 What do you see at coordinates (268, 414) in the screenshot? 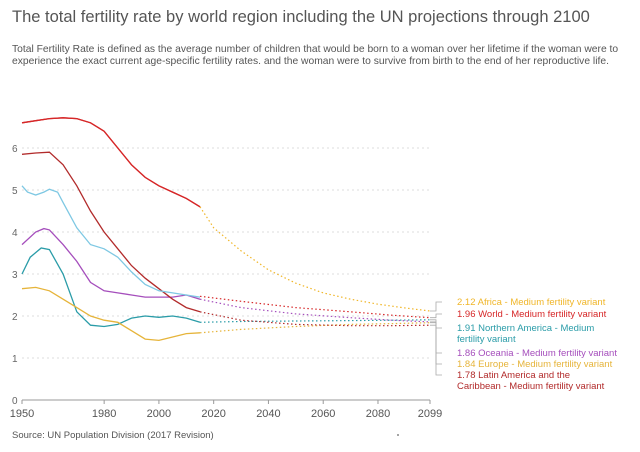
I see `x-tick-label: 2040` at bounding box center [268, 414].